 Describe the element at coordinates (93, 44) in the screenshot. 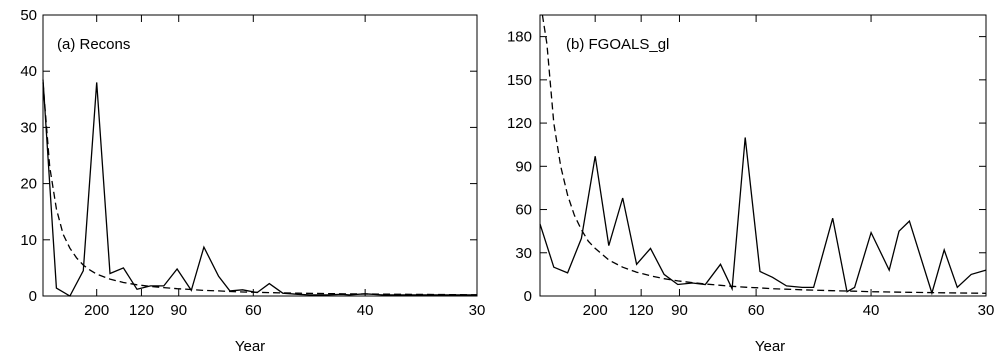

I see `panel-a-label: (a) Recons` at that location.